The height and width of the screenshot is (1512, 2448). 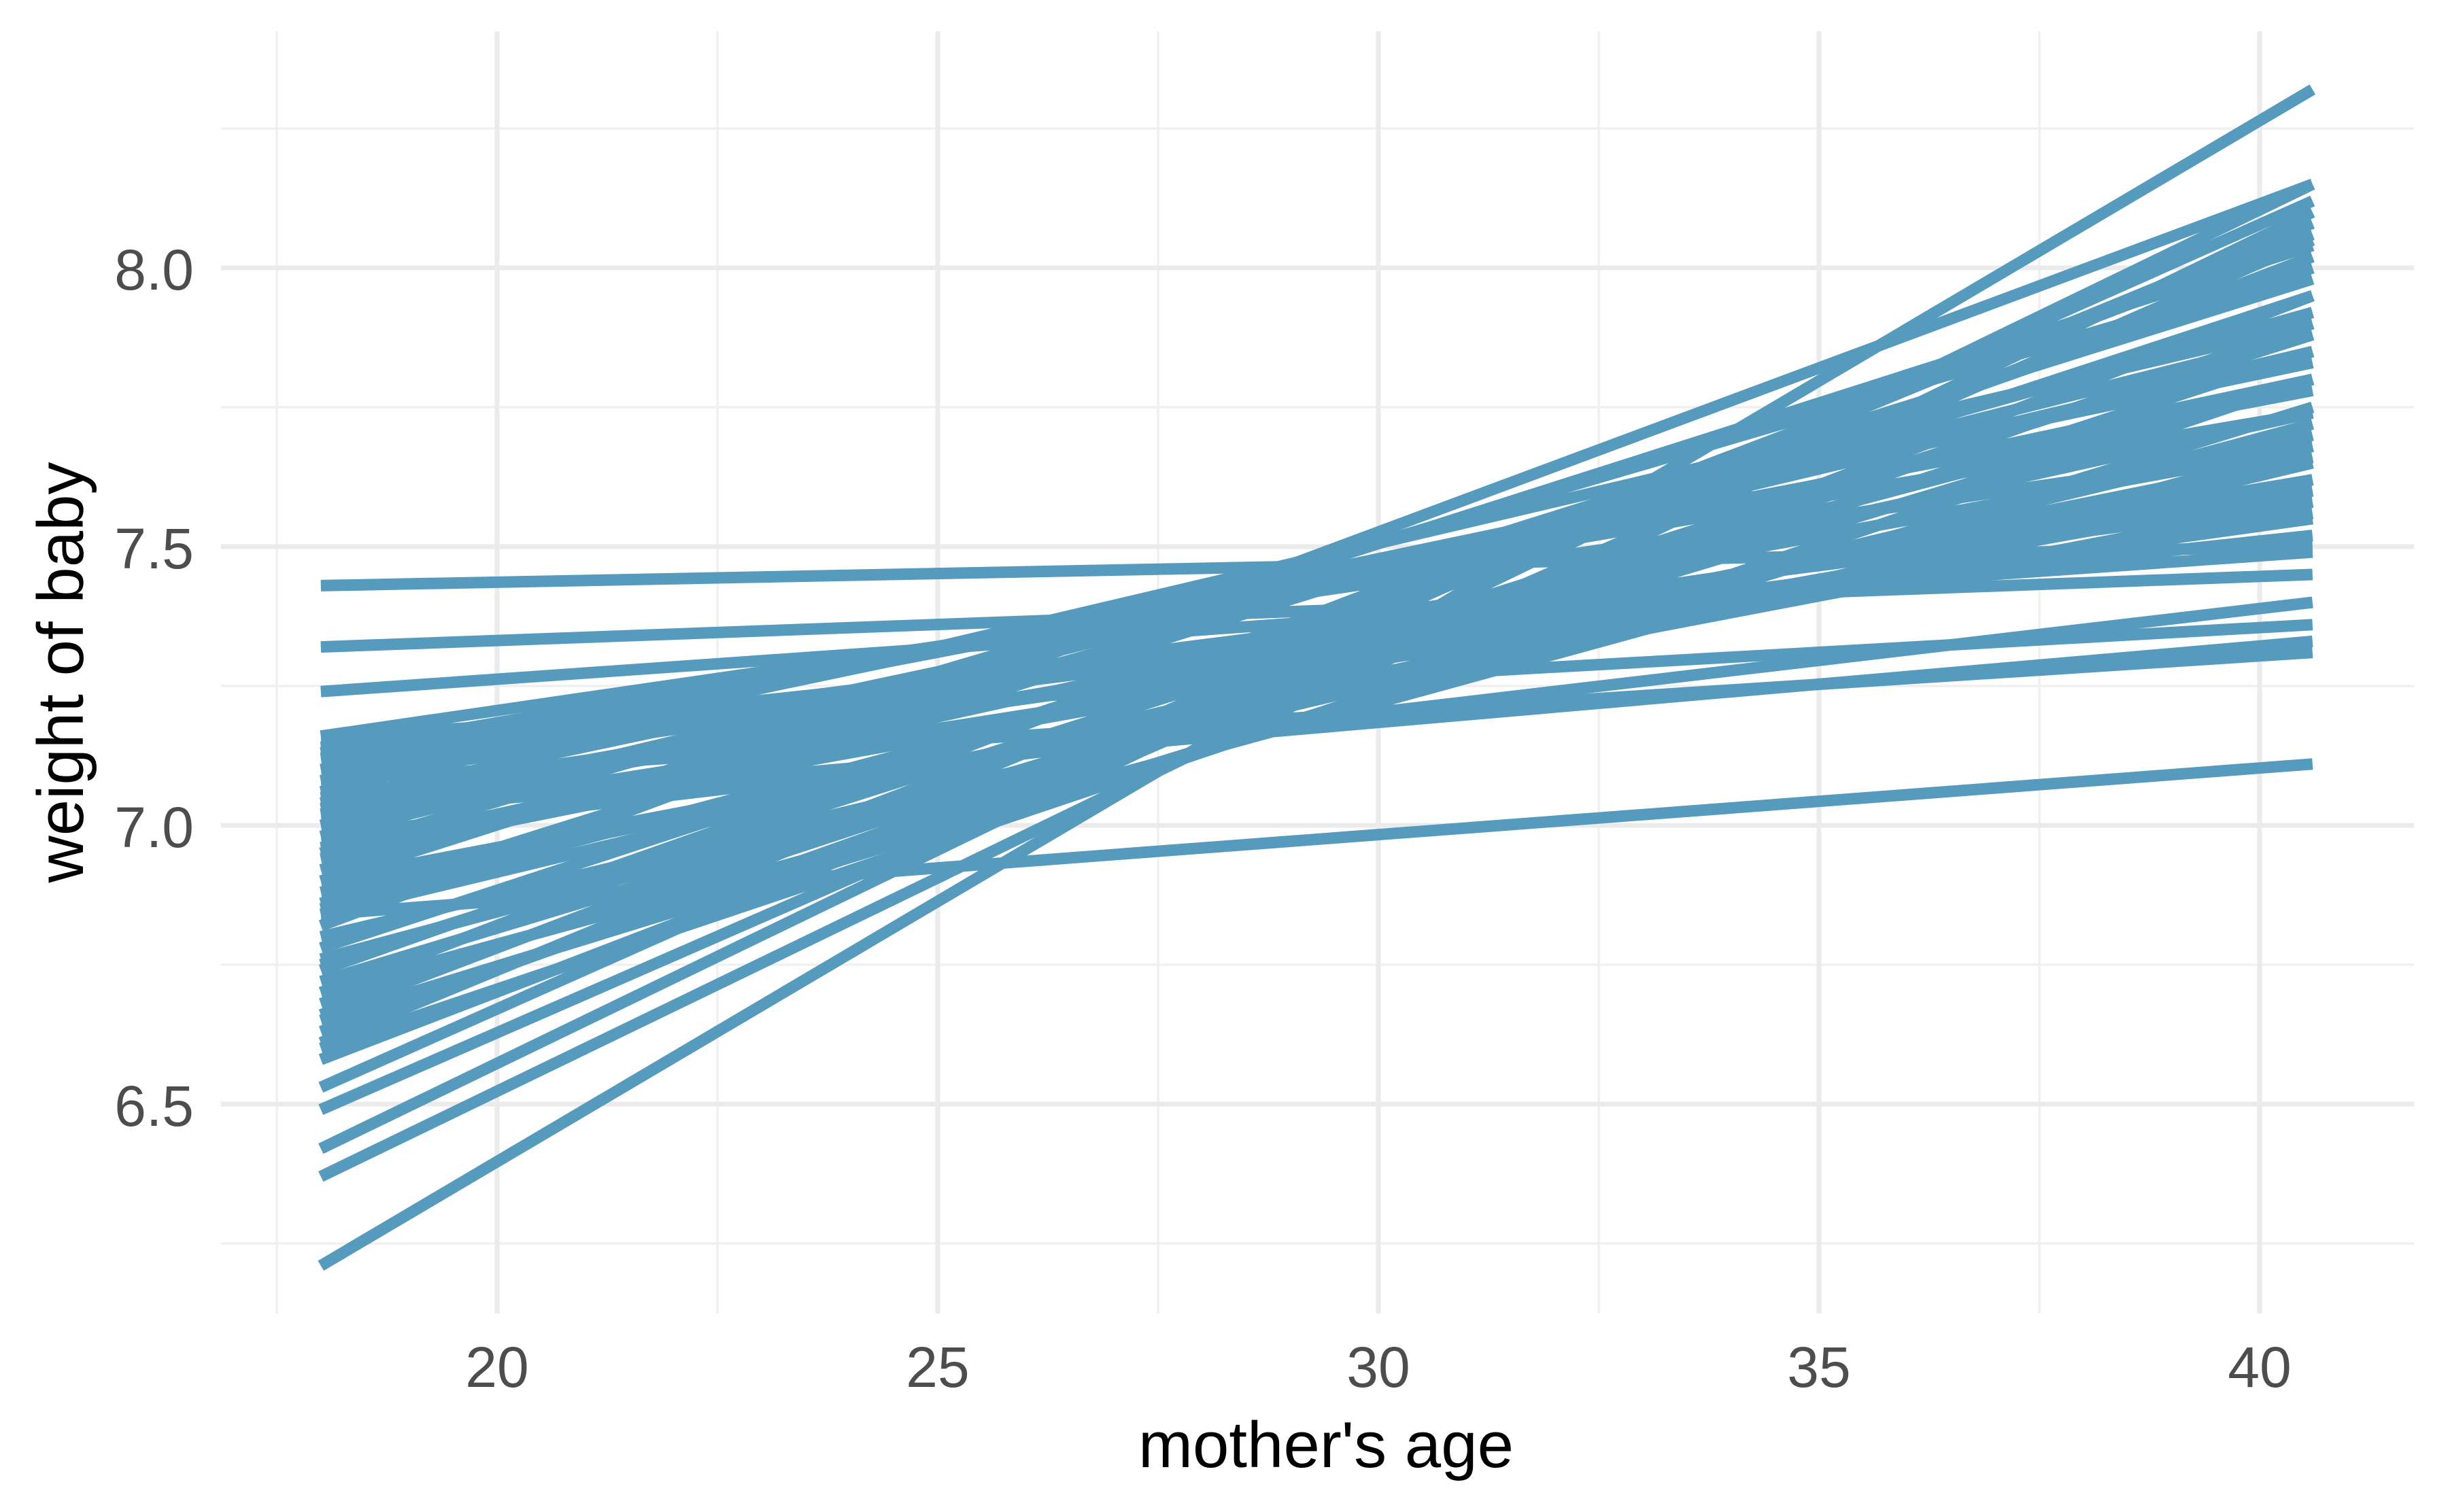 What do you see at coordinates (154, 688) in the screenshot?
I see `y-axis-tick-labels: 6.5 7.0 7.5 8.0` at bounding box center [154, 688].